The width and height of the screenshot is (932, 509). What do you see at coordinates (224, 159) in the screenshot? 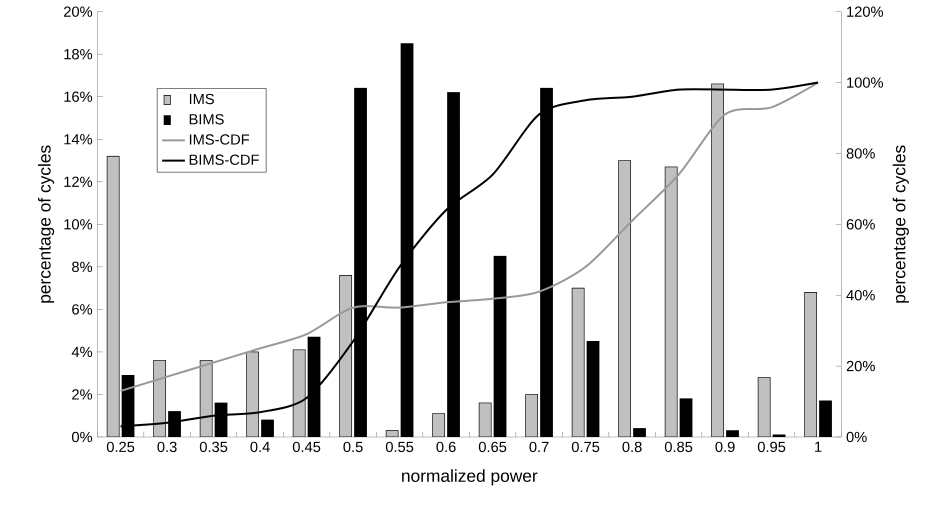
I see `legend-label: BIMS-CDF` at bounding box center [224, 159].